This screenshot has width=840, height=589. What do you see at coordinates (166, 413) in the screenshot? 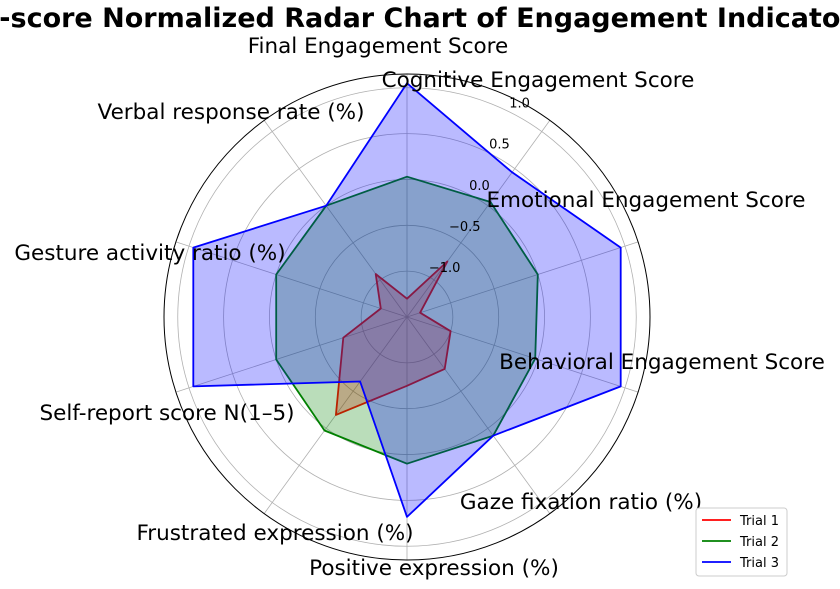
I see `axis-label: Self-report score N(1–5)` at bounding box center [166, 413].